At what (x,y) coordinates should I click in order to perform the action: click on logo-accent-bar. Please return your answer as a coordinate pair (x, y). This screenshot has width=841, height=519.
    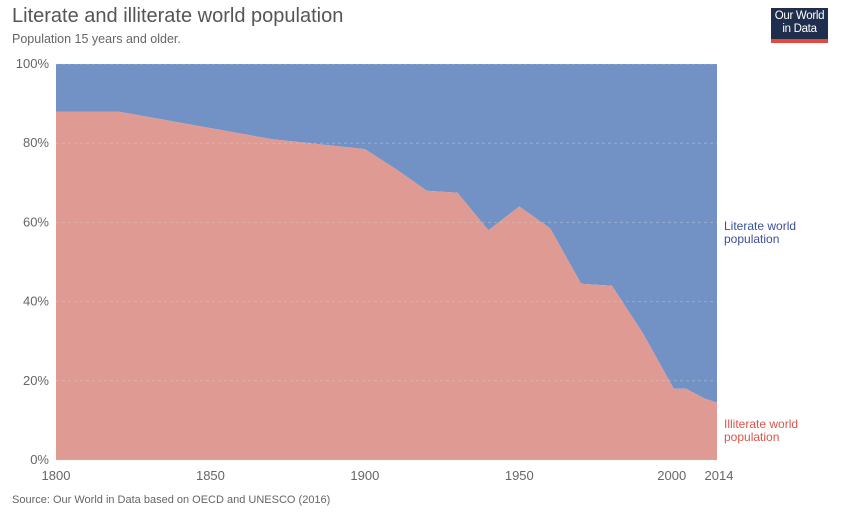
    Looking at the image, I should click on (799, 41).